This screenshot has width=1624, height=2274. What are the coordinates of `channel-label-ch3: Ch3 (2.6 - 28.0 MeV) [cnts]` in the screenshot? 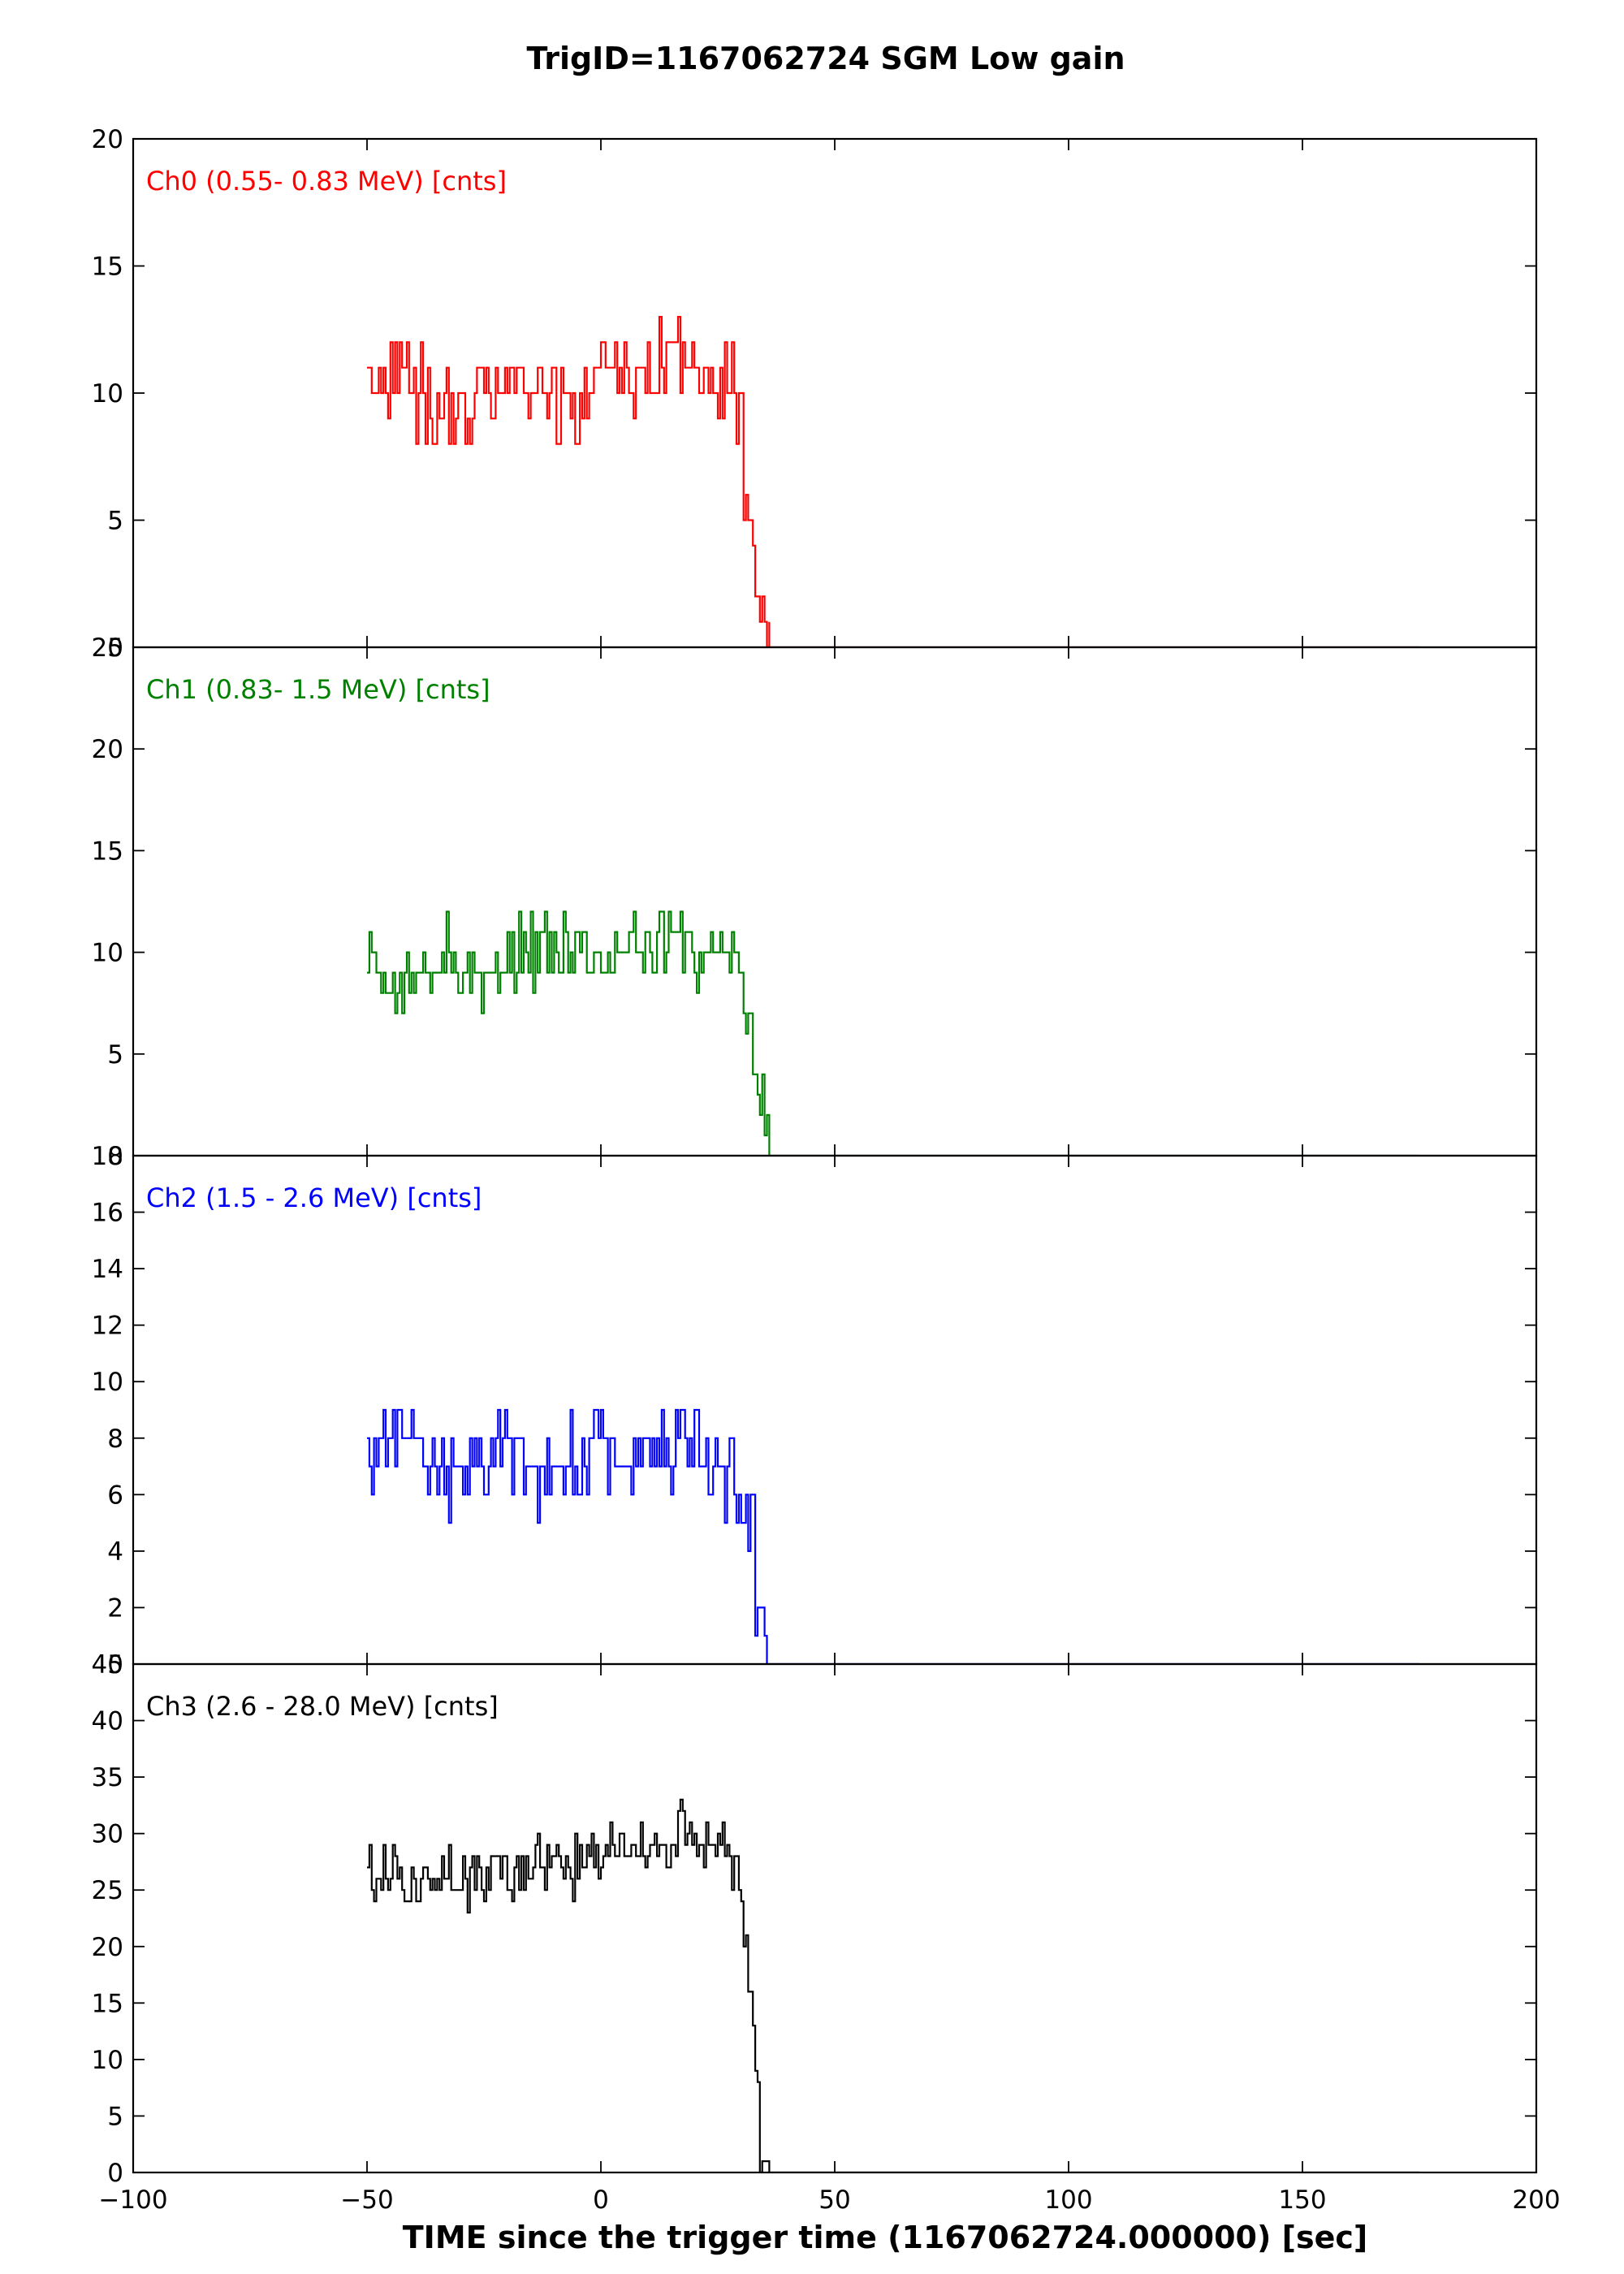 It's located at (322, 1706).